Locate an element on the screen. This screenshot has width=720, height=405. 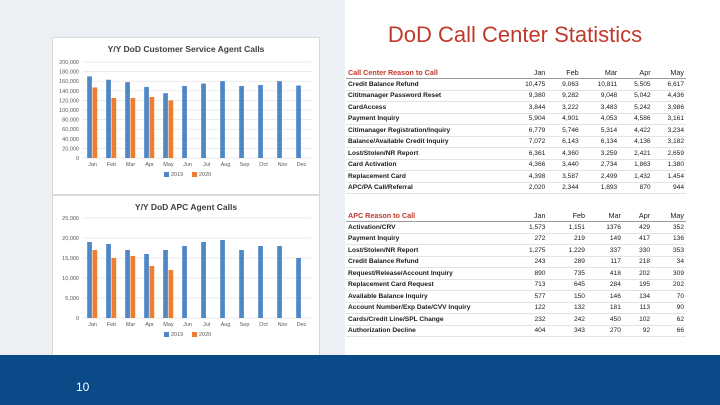
legend-swatch-2019 is located at coordinates (166, 174).